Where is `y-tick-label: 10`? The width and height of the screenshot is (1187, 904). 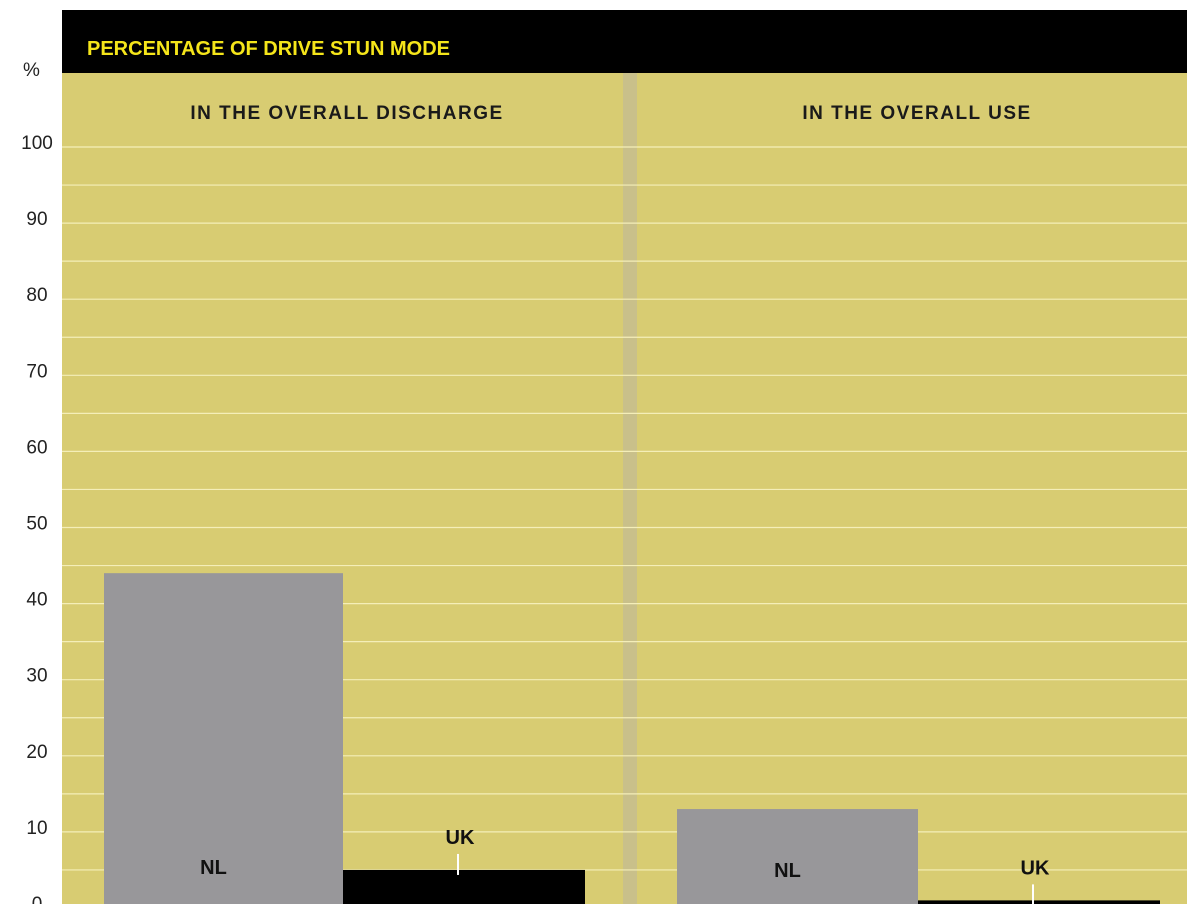
y-tick-label: 10 is located at coordinates (36, 828).